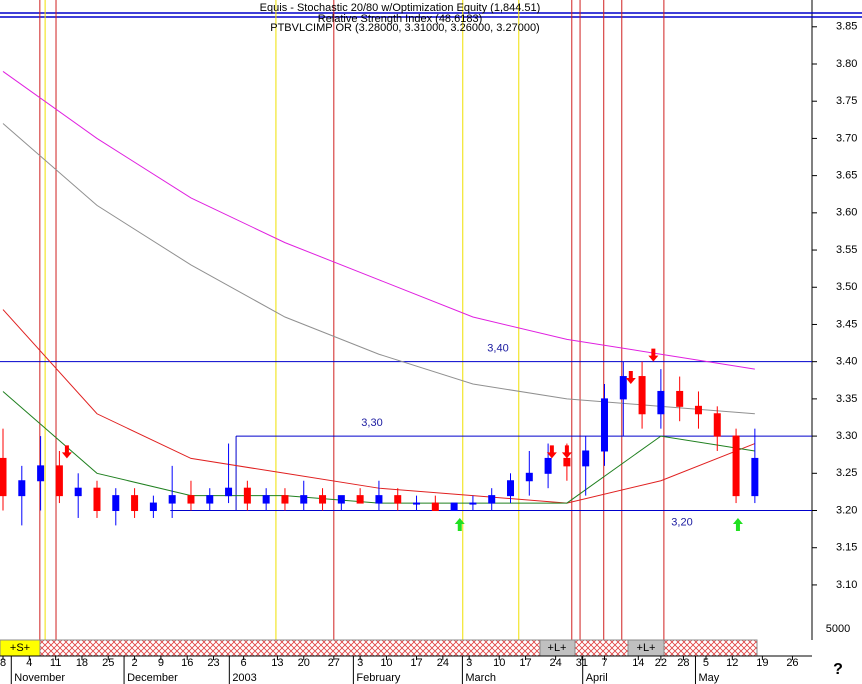 The width and height of the screenshot is (862, 684). Describe the element at coordinates (683, 663) in the screenshot. I see `x-tick-label: 28` at that location.